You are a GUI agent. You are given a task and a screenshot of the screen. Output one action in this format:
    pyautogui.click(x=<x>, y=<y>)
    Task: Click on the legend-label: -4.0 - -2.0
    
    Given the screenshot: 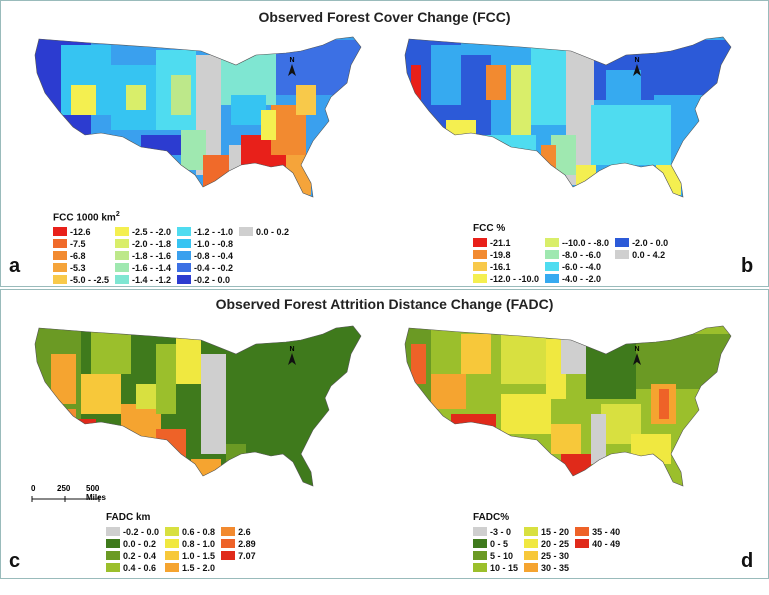 What is the action you would take?
    pyautogui.click(x=582, y=278)
    